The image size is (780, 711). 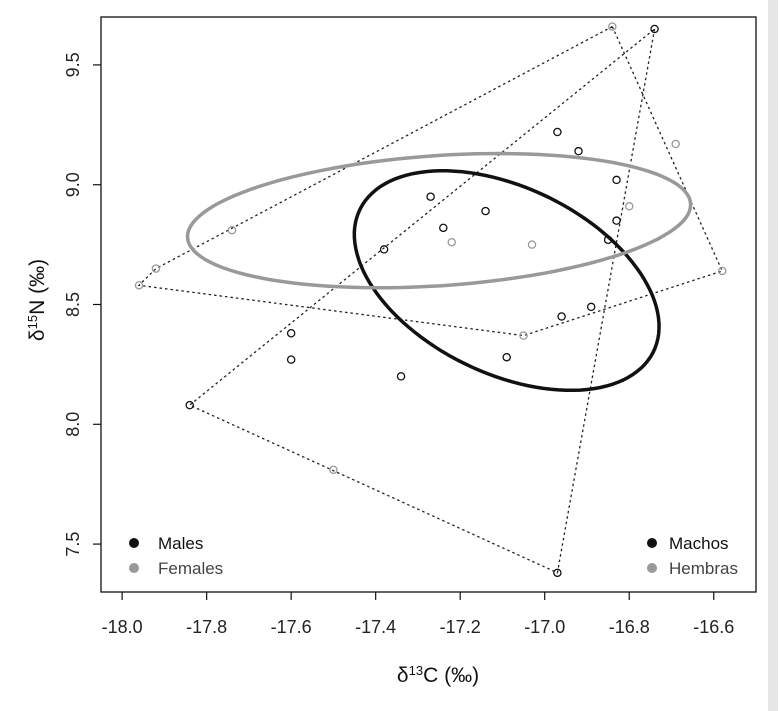 What do you see at coordinates (73, 304) in the screenshot?
I see `y-tick-label: 8.5` at bounding box center [73, 304].